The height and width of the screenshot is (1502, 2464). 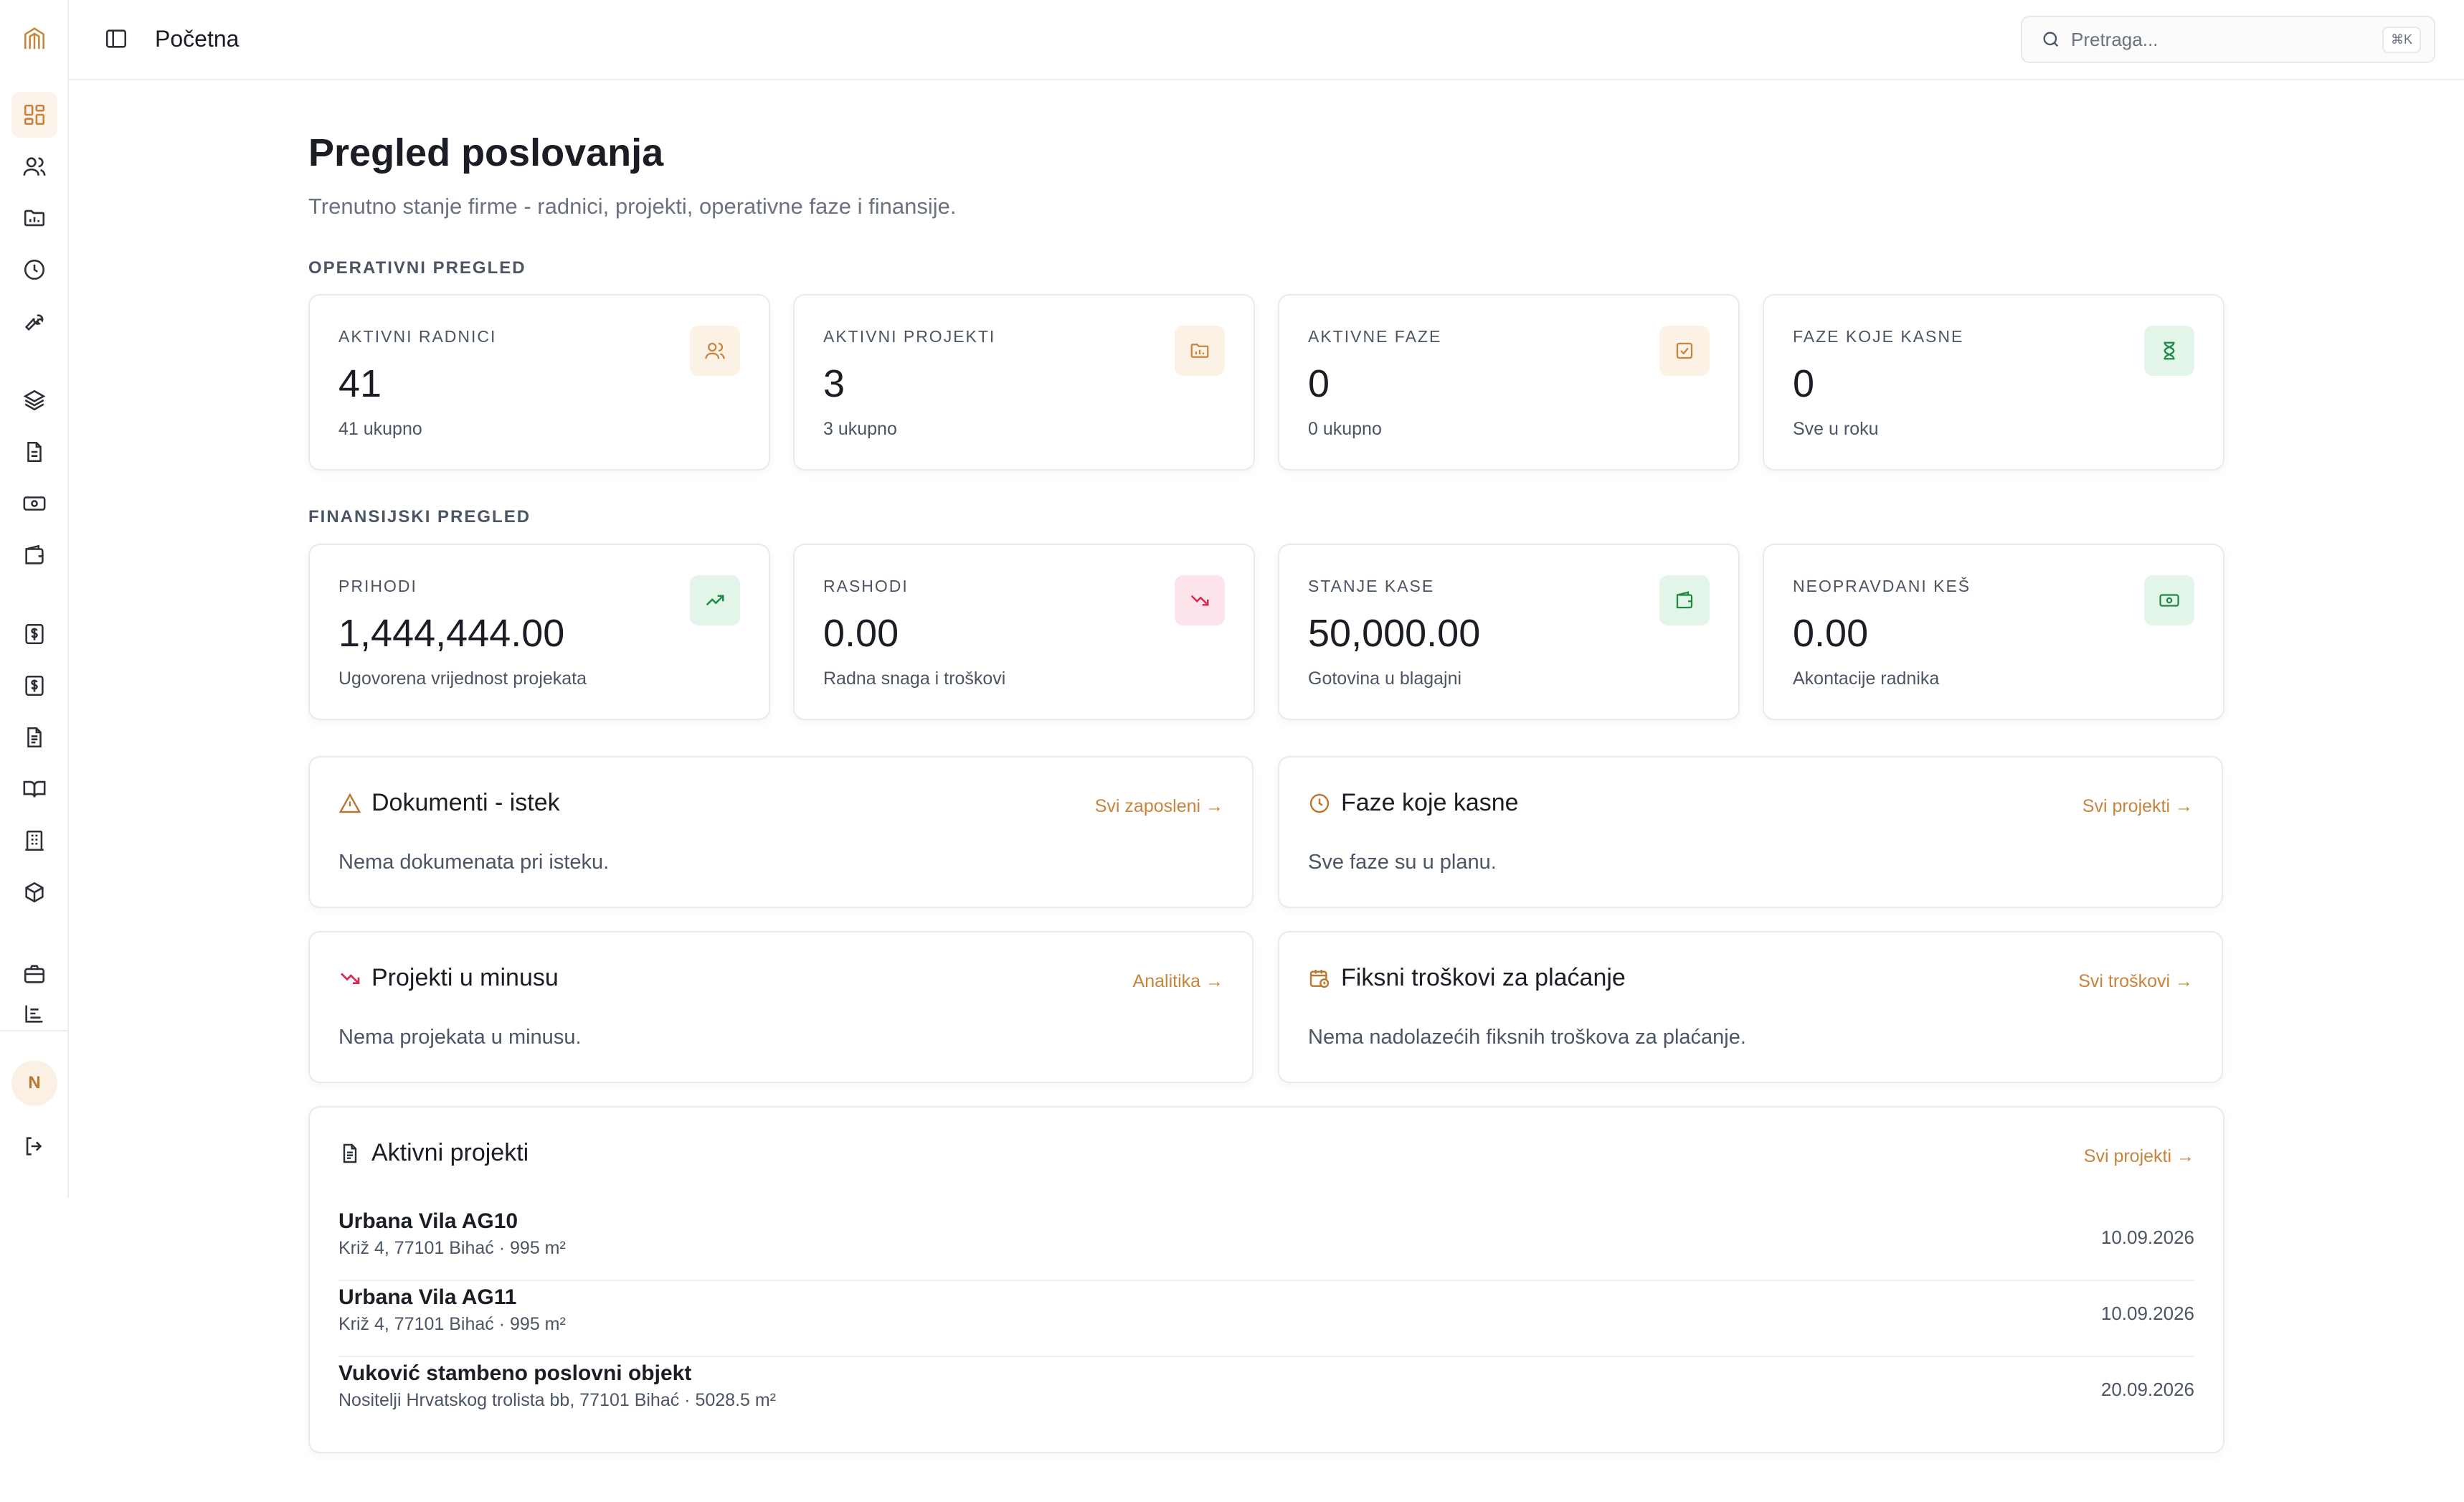 I want to click on avatar: N, so click(x=34, y=1083).